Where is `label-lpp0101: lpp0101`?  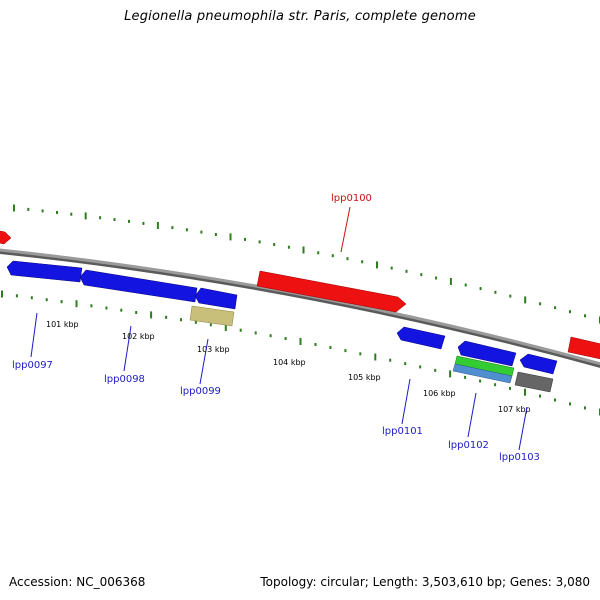 label-lpp0101: lpp0101 is located at coordinates (402, 431).